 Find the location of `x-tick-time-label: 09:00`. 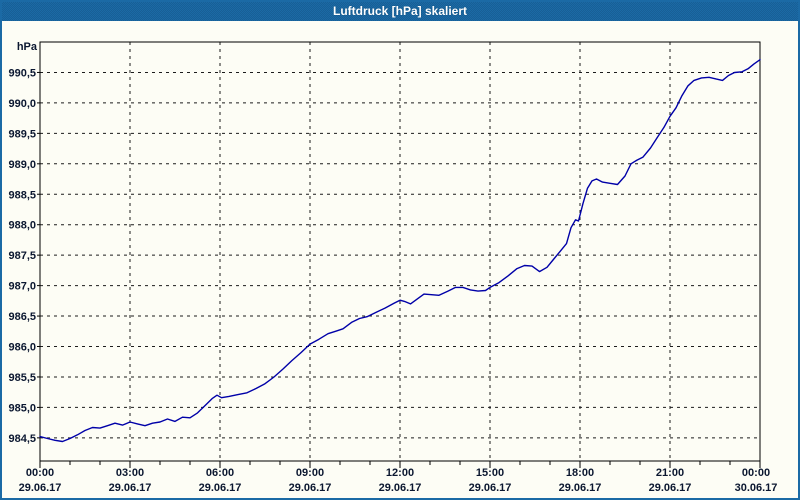

x-tick-time-label: 09:00 is located at coordinates (310, 473).